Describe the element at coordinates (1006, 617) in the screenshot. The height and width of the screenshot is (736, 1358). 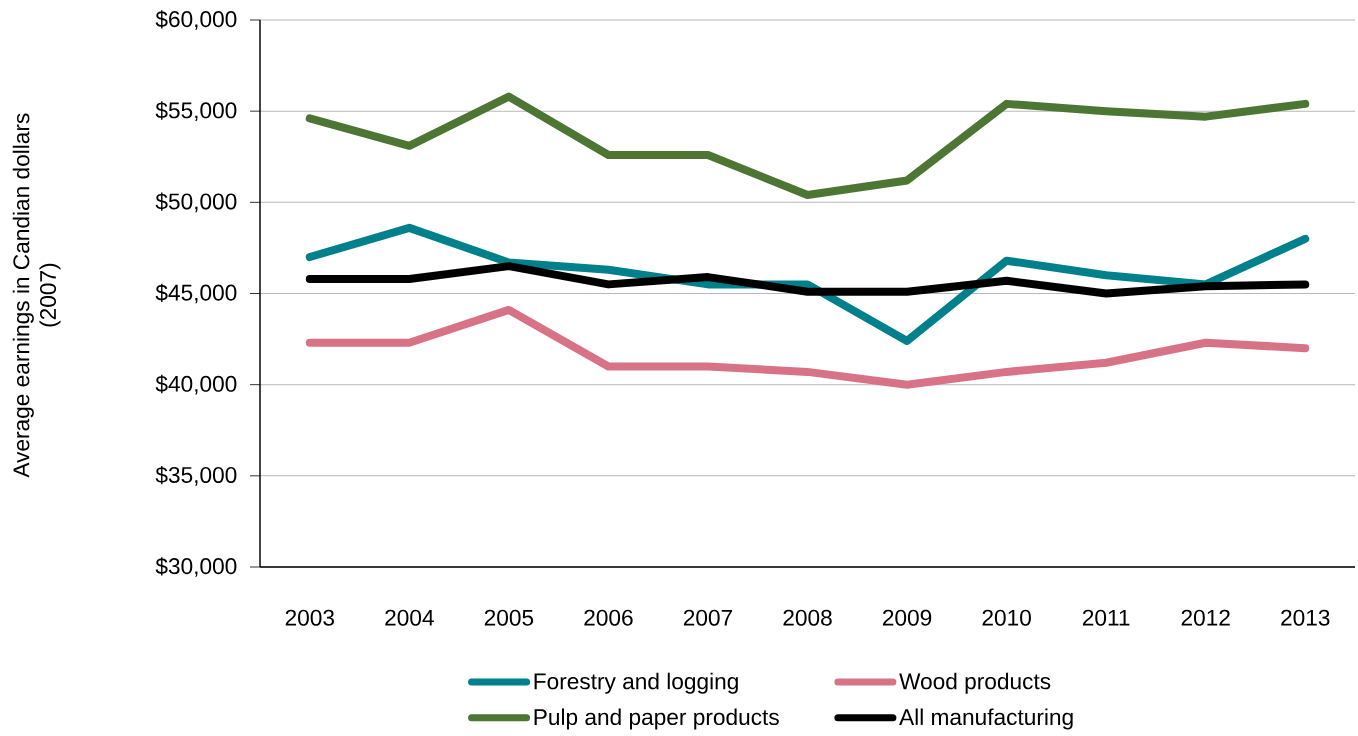
I see `x-tick-label: 2010` at that location.